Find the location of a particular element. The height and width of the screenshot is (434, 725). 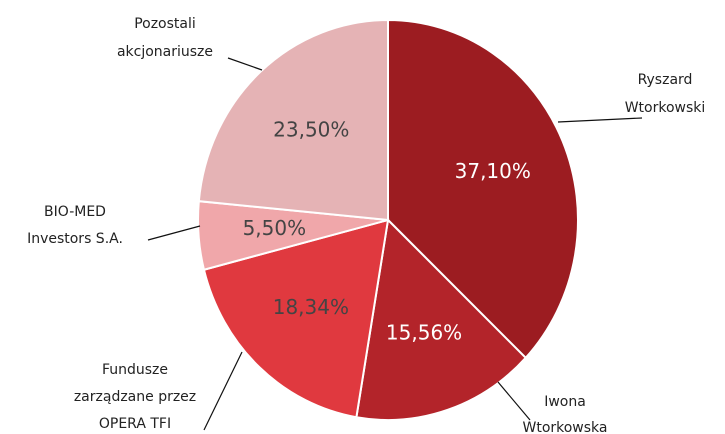

value-label: 15,56% is located at coordinates (424, 332).